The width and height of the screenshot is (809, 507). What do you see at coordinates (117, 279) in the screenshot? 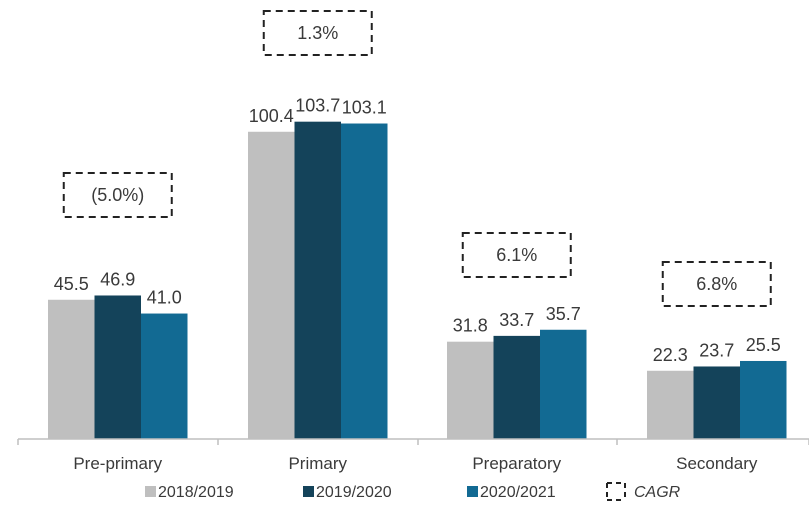
I see `value-label-pre-primary-2019-2020: 46.9` at bounding box center [117, 279].